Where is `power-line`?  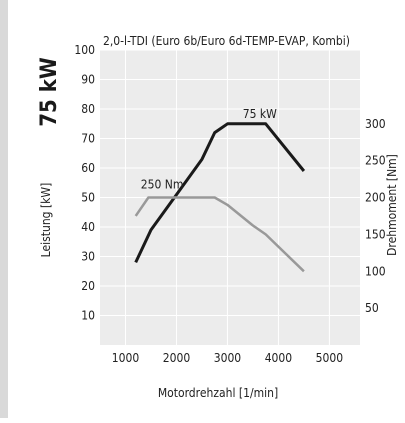
power-line is located at coordinates (220, 193).